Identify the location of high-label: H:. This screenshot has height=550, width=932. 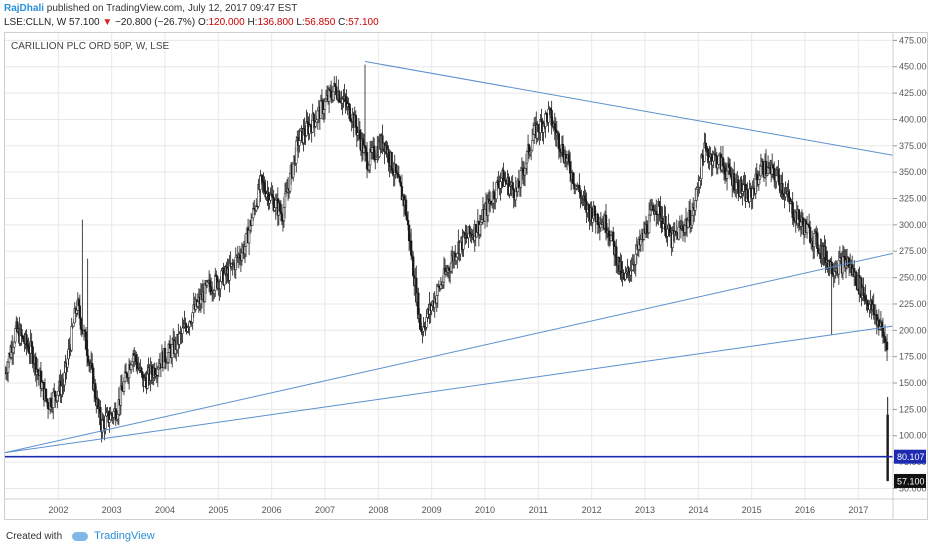
(252, 22).